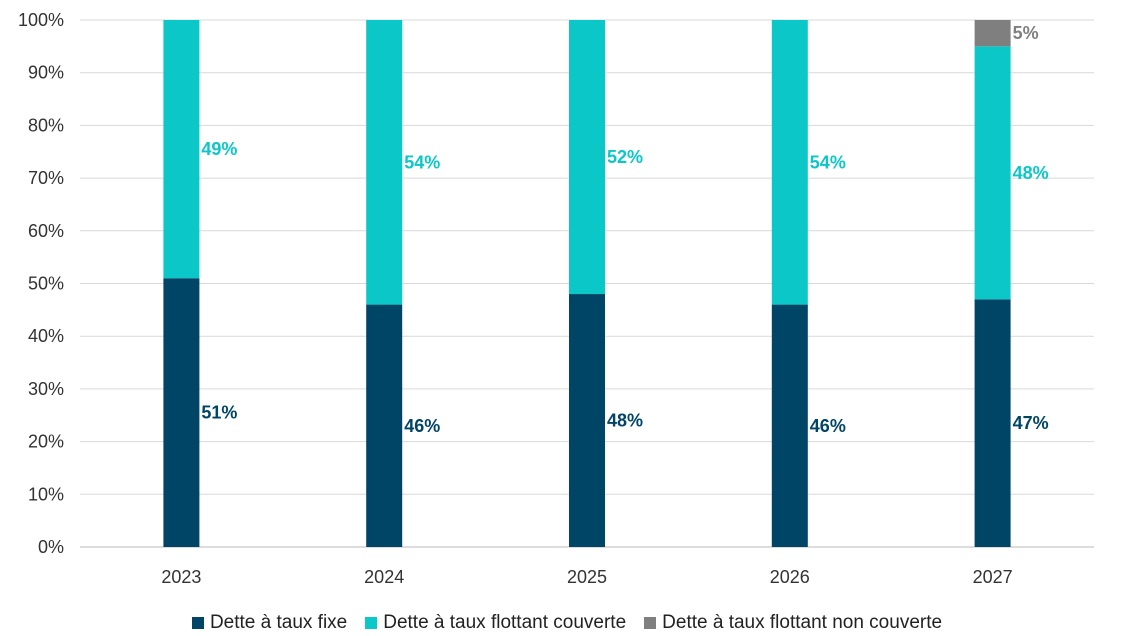  What do you see at coordinates (802, 622) in the screenshot?
I see `legend-label-unhedged-floating-rate: Dette à taux flottant non couverte` at bounding box center [802, 622].